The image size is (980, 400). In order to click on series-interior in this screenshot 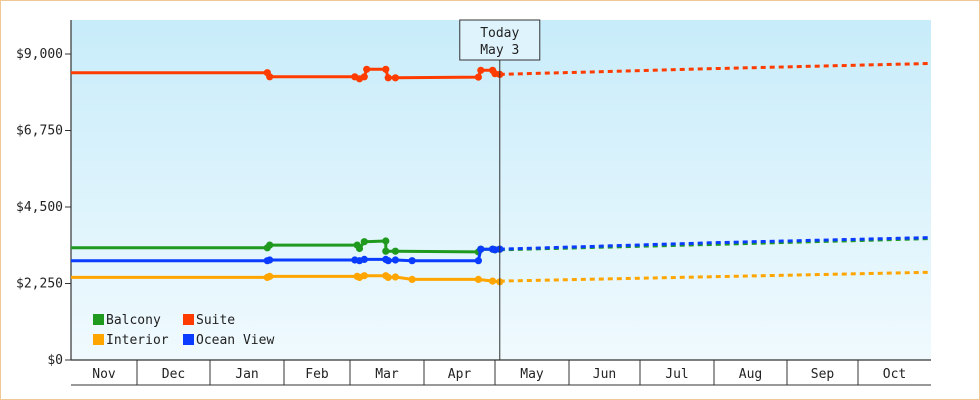, I will do `click(500, 278)`.